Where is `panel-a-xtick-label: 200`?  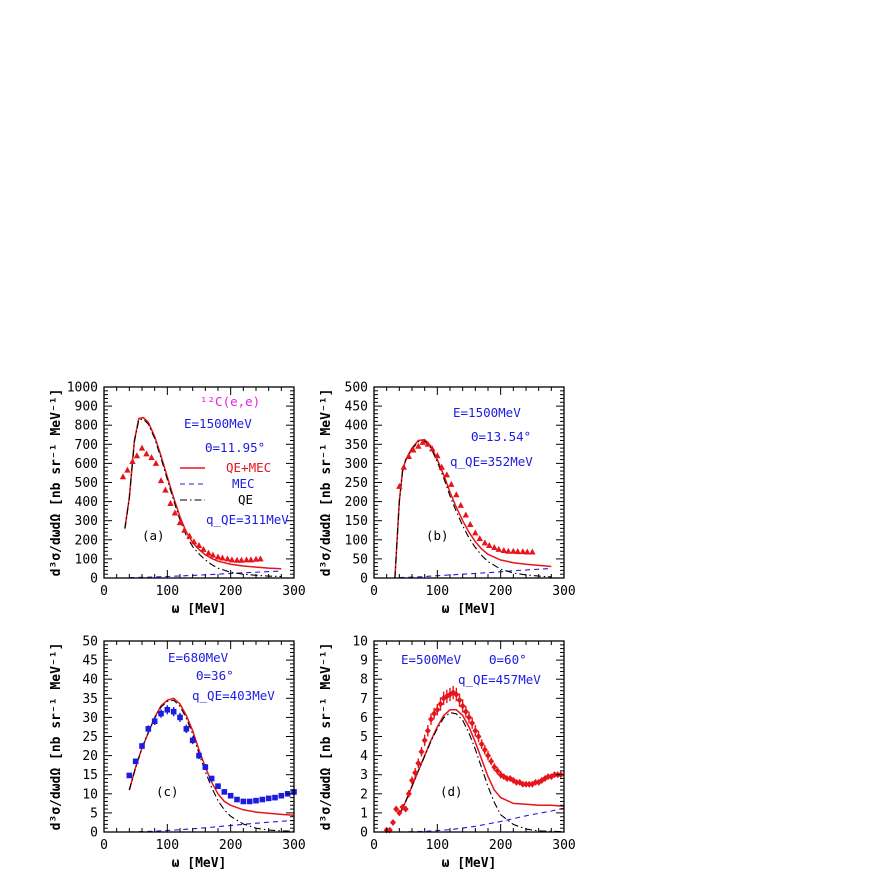
panel-a-xtick-label: 200 is located at coordinates (230, 591).